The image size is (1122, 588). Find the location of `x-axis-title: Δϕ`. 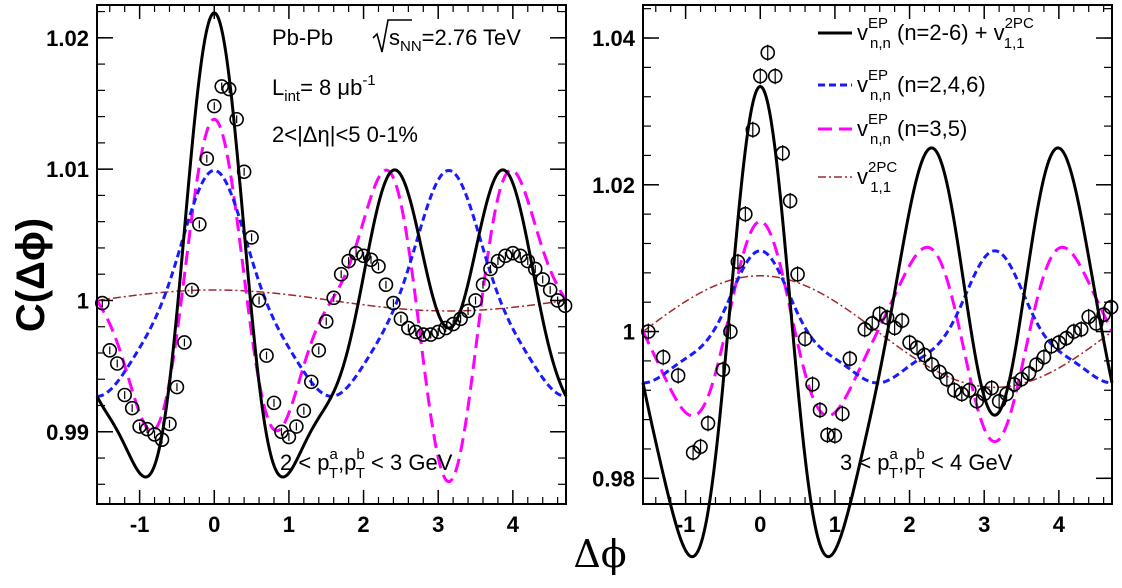

x-axis-title: Δϕ is located at coordinates (599, 554).